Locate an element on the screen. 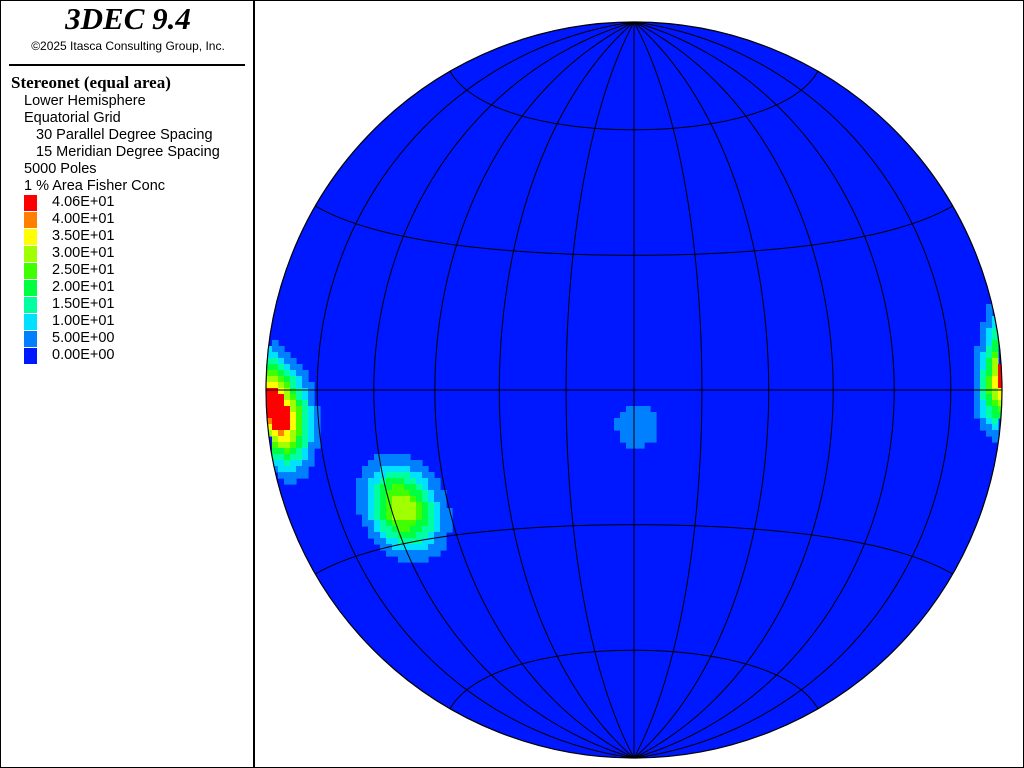 The image size is (1024, 768). meridian-spacing-label: 15 Meridian Degree Spacing is located at coordinates (128, 152).